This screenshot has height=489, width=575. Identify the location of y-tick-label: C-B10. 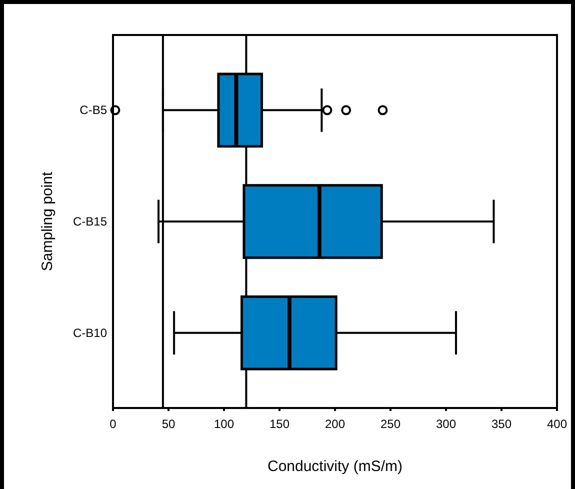
(90, 333).